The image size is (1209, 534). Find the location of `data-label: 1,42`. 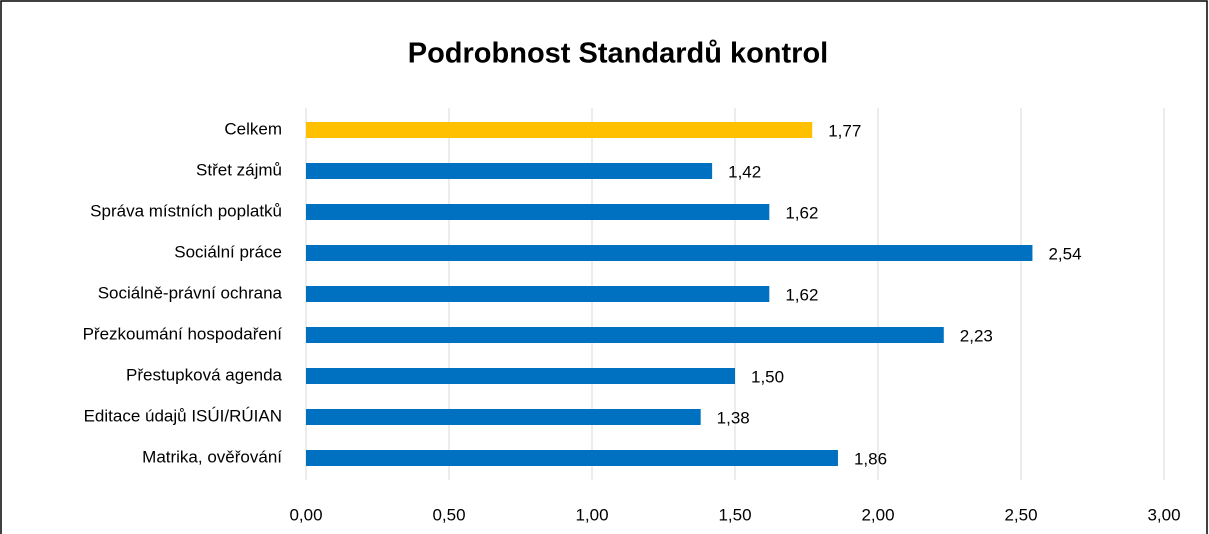

data-label: 1,42 is located at coordinates (744, 171).